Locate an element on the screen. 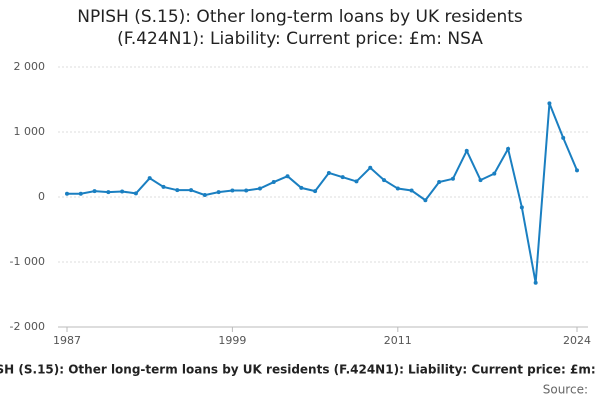 Image resolution: width=600 pixels, height=400 pixels. source: Source: is located at coordinates (565, 390).